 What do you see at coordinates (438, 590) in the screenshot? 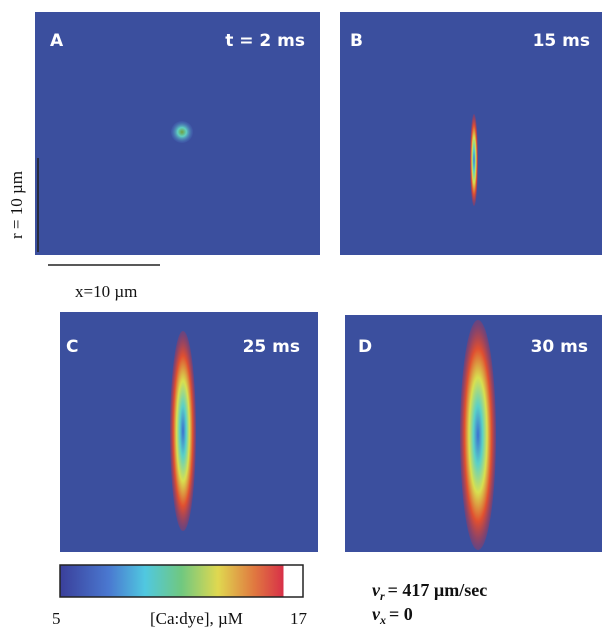
I see `velocity-text: = 417 µm/sec` at bounding box center [438, 590].